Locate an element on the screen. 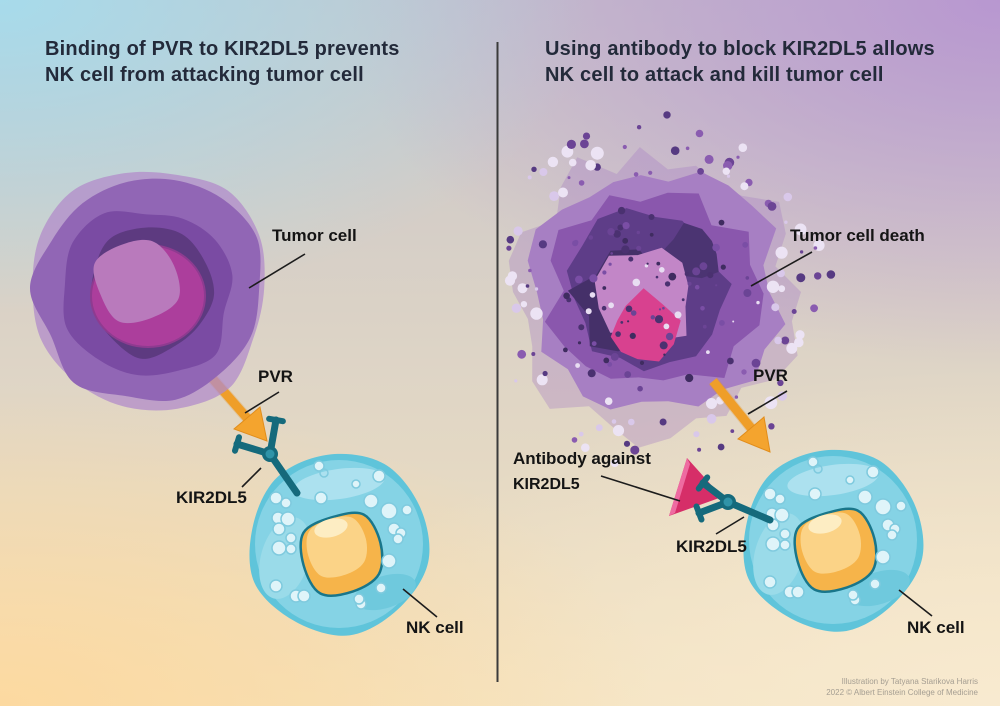 Image resolution: width=1000 pixels, height=706 pixels. nk-cell-label-right: NK cell is located at coordinates (936, 627).